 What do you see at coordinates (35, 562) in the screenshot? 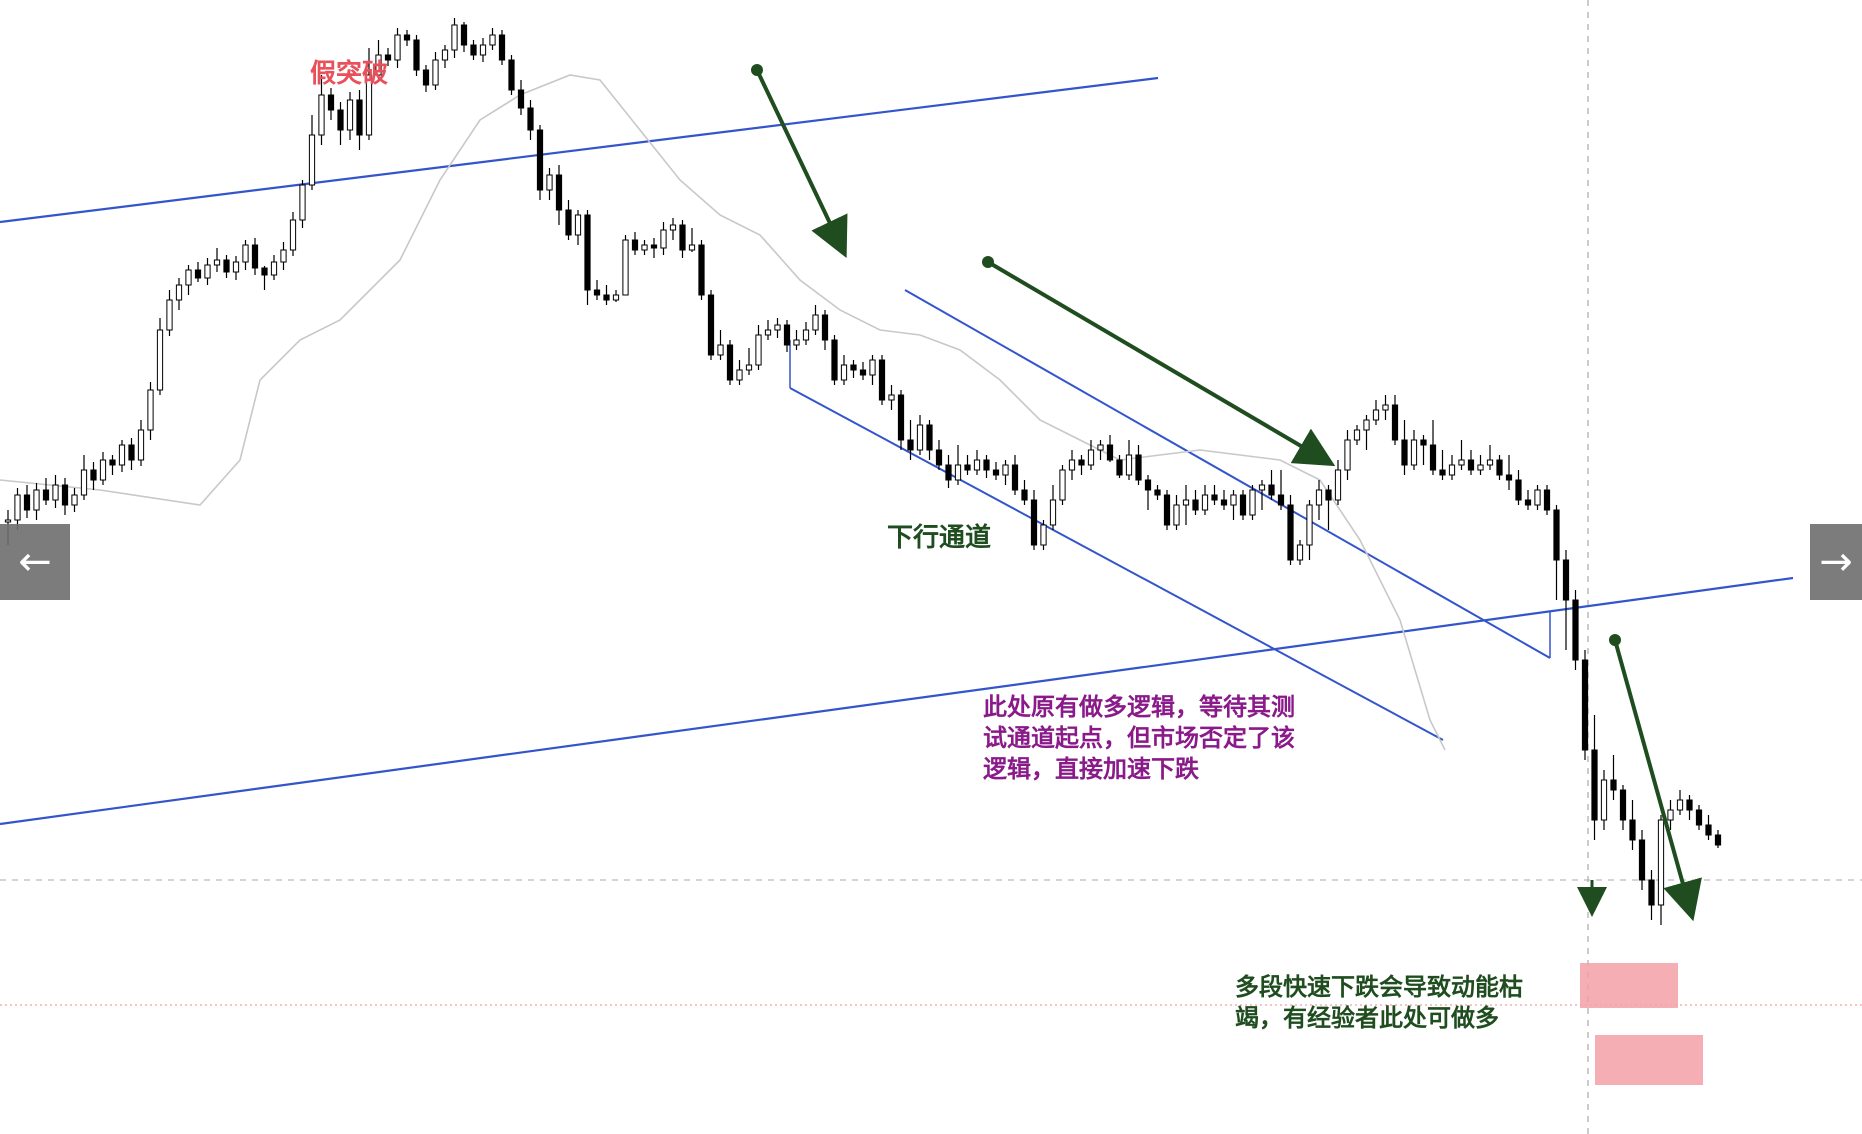
I see `prev-slide-button: ←` at bounding box center [35, 562].